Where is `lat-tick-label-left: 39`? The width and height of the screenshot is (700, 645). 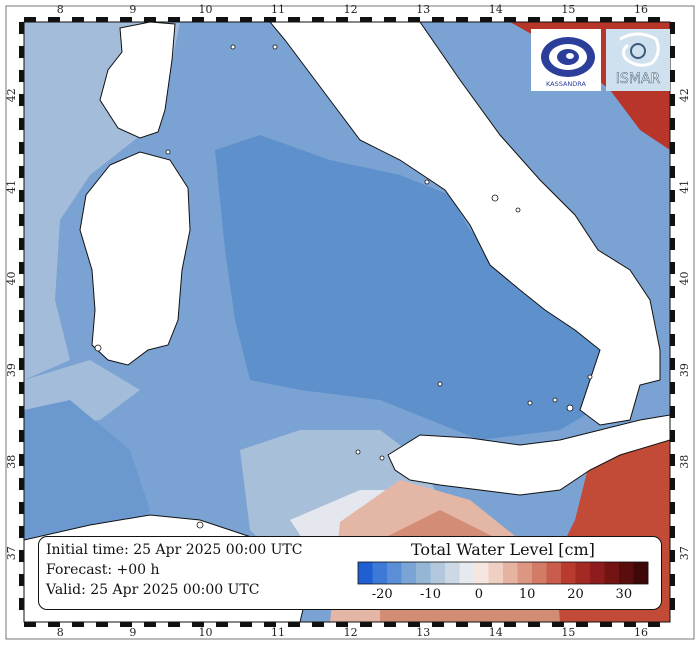 lat-tick-label-left: 39 is located at coordinates (11, 370).